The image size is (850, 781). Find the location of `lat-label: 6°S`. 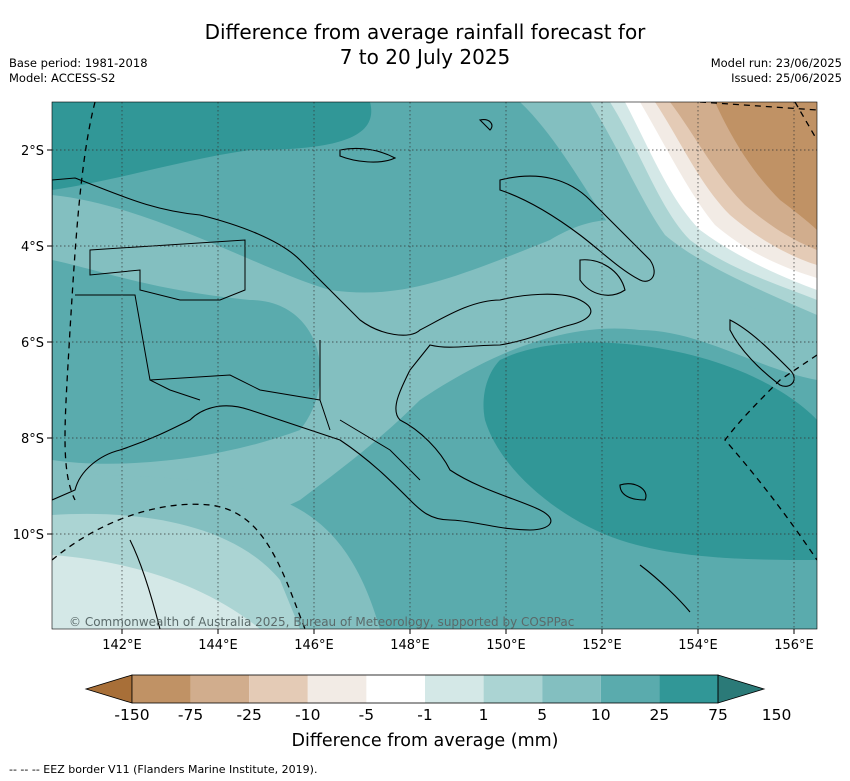

lat-label: 6°S is located at coordinates (32, 343).